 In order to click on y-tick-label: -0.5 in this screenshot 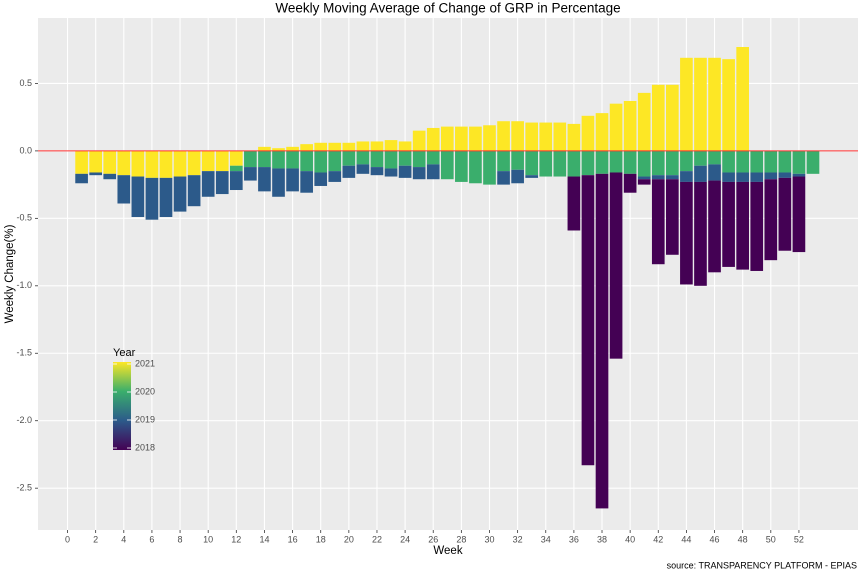, I will do `click(24, 218)`.